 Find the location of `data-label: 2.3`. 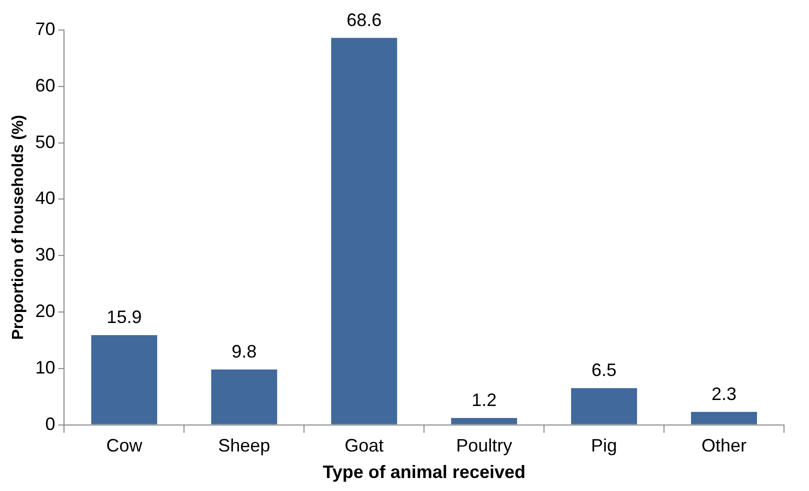

data-label: 2.3 is located at coordinates (724, 394).